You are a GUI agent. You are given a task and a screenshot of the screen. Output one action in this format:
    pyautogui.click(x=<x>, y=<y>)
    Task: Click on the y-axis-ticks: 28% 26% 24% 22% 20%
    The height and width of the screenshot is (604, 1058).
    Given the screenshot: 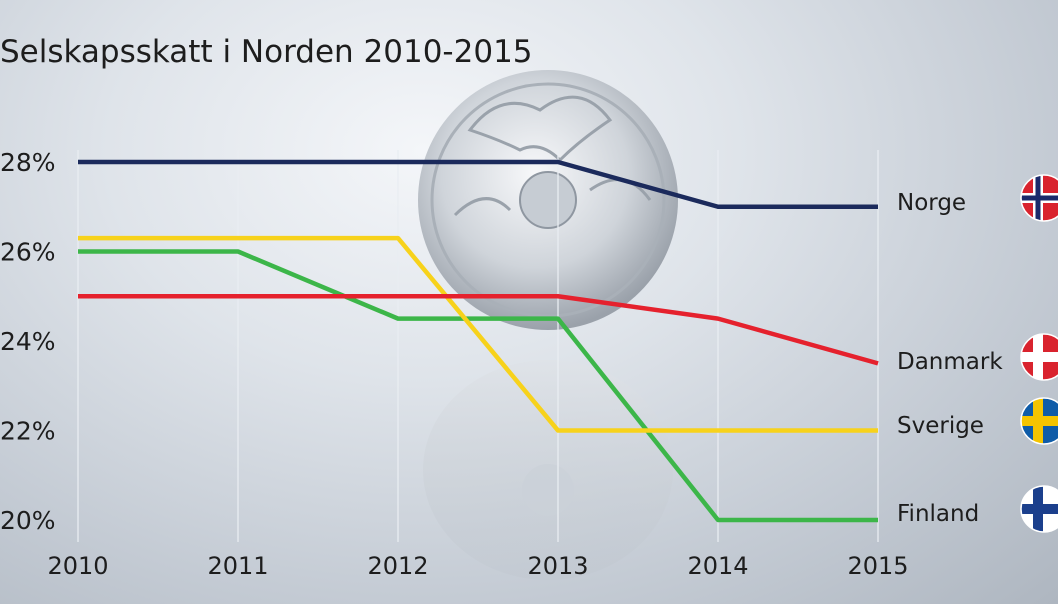 What is the action you would take?
    pyautogui.click(x=28, y=341)
    